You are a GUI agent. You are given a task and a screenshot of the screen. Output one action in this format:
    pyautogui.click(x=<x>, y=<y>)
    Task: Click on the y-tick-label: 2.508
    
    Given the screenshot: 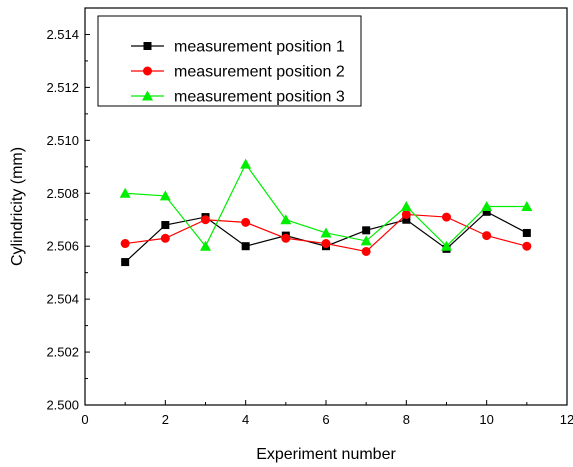 What is the action you would take?
    pyautogui.click(x=62, y=193)
    